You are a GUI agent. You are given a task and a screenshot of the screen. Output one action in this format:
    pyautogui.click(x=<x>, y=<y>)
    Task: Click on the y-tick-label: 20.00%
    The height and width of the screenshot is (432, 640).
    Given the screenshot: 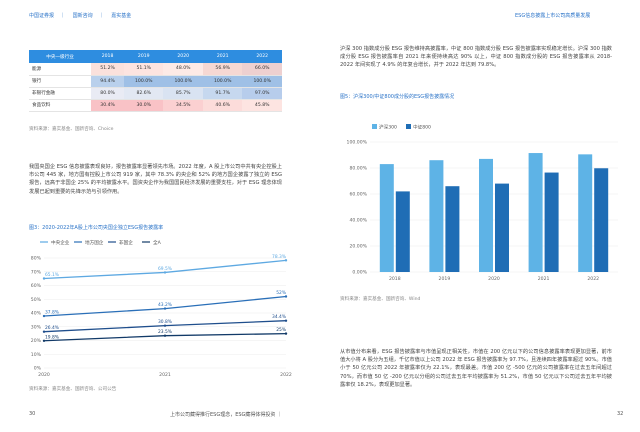 What is the action you would take?
    pyautogui.click(x=358, y=247)
    